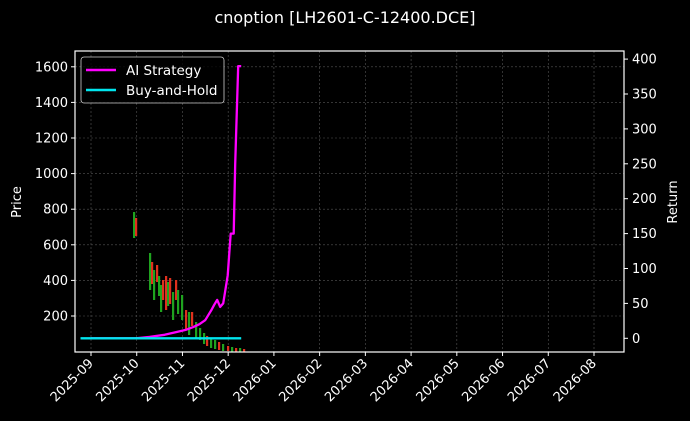 The width and height of the screenshot is (690, 421). I want to click on x-tick-label: 2025-11, so click(163, 380).